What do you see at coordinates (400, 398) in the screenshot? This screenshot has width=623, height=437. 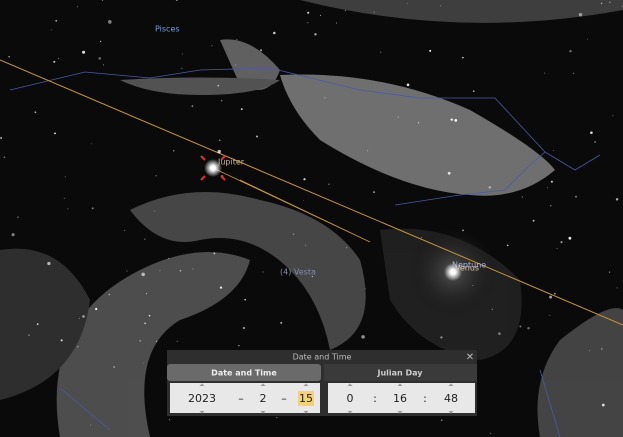 I see `minute-field: 16` at bounding box center [400, 398].